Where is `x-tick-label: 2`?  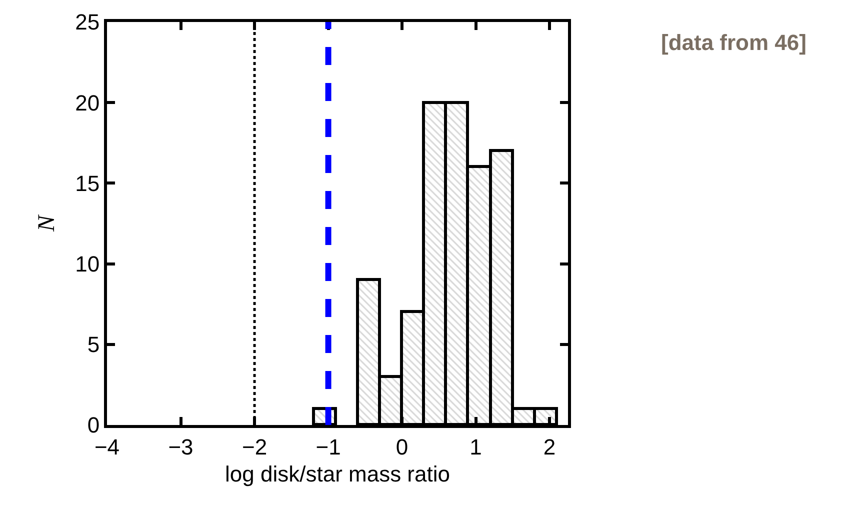
x-tick-label: 2 is located at coordinates (549, 447).